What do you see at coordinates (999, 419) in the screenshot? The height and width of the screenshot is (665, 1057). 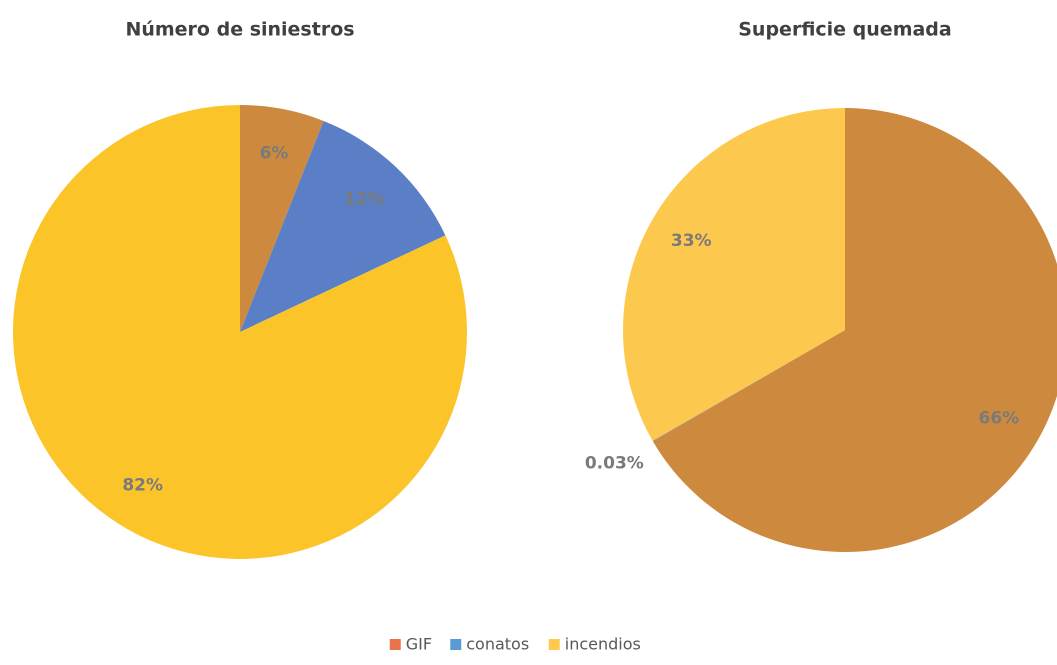 I see `data-label: 66%` at bounding box center [999, 419].